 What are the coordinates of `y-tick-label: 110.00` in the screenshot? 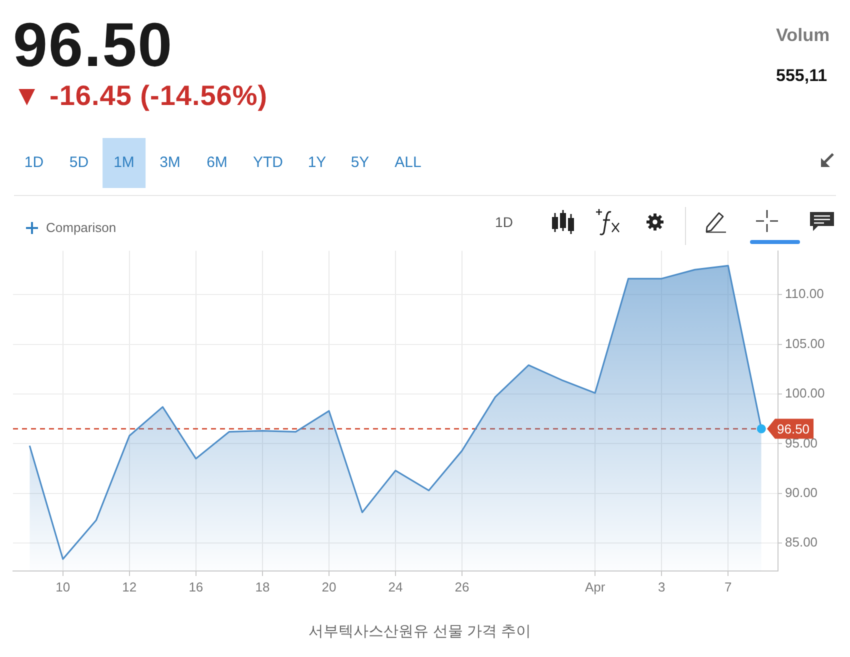 It's located at (804, 294).